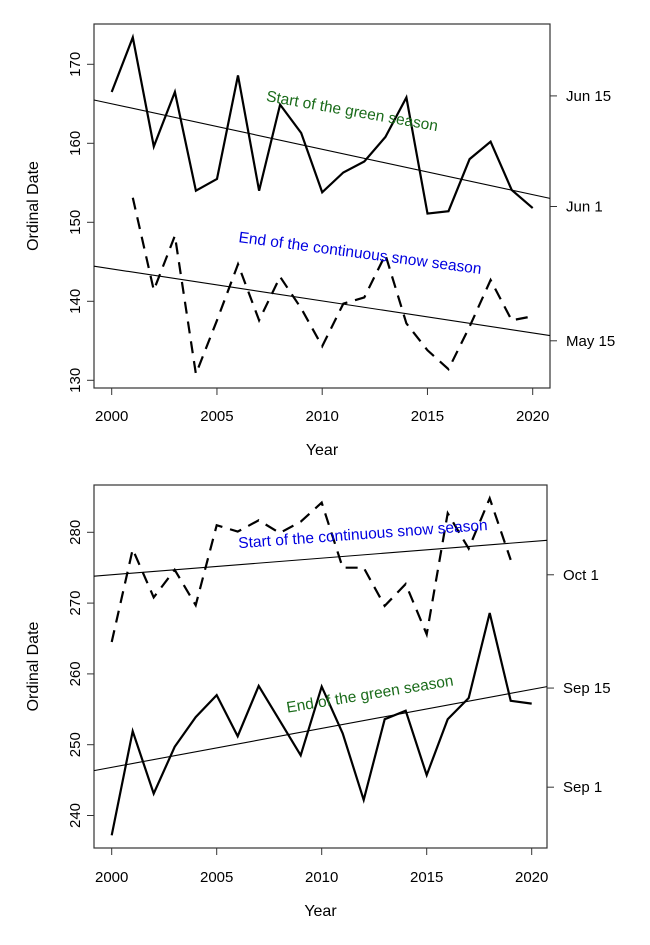 The width and height of the screenshot is (650, 945). What do you see at coordinates (75, 673) in the screenshot?
I see `y-tick-label: 260` at bounding box center [75, 673].